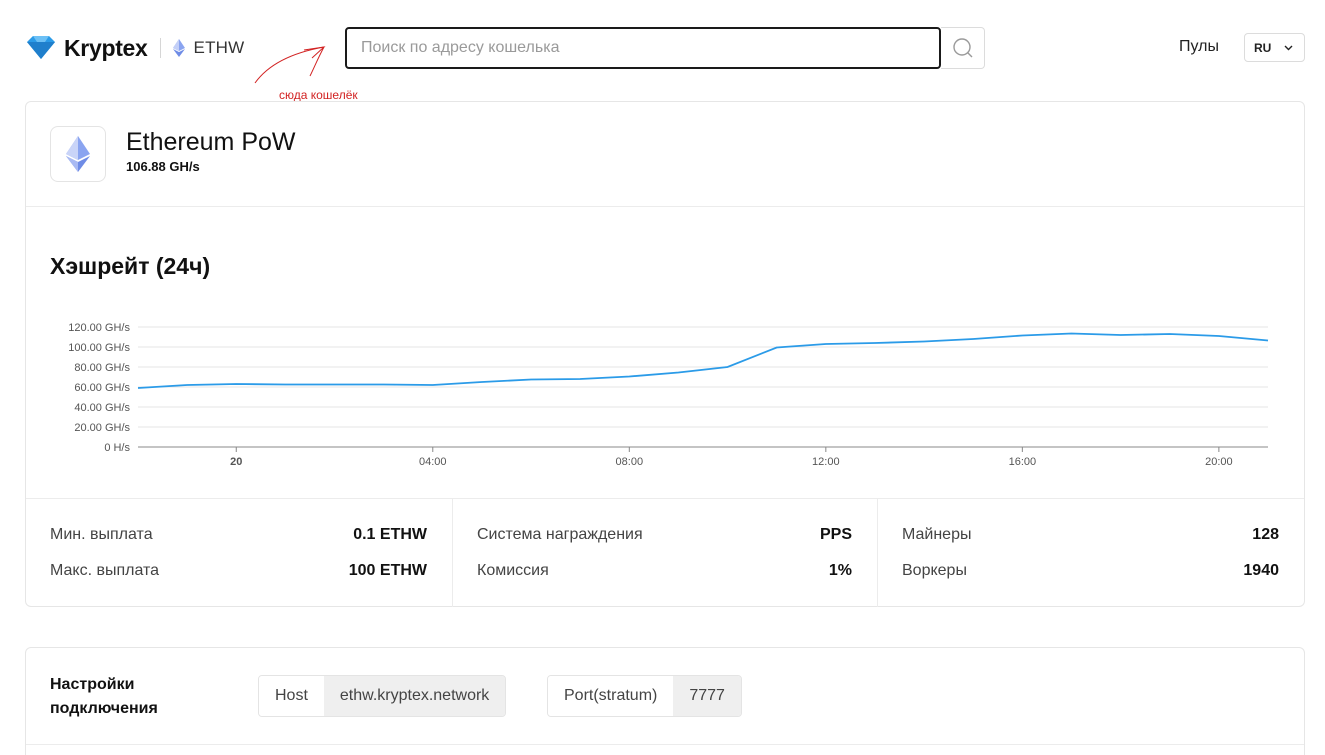 This screenshot has width=1325, height=755. I want to click on stat-label: Система награждения, so click(560, 534).